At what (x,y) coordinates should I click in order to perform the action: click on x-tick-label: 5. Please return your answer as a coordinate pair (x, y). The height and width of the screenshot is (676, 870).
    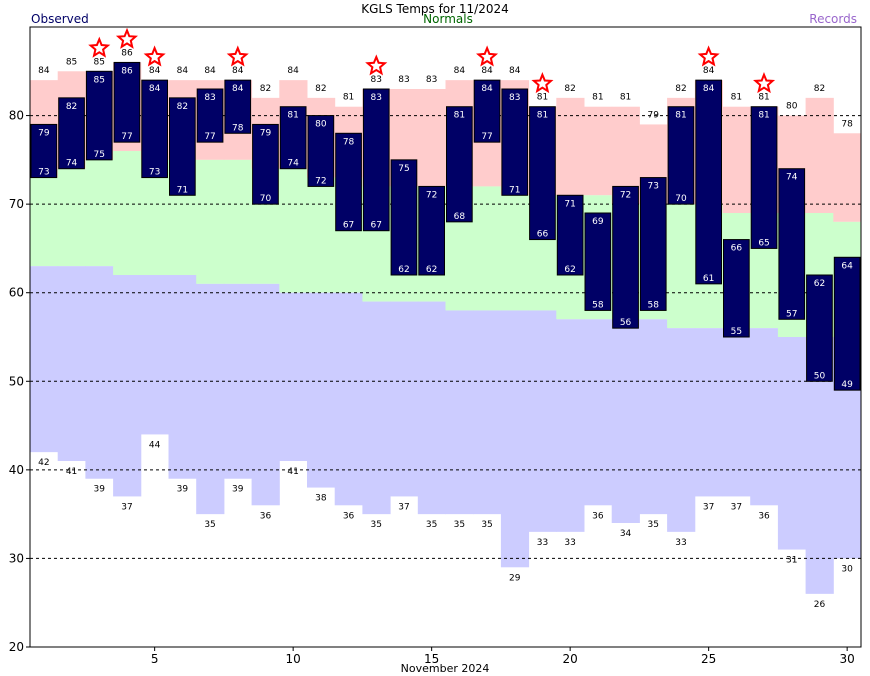
    Looking at the image, I should click on (155, 659).